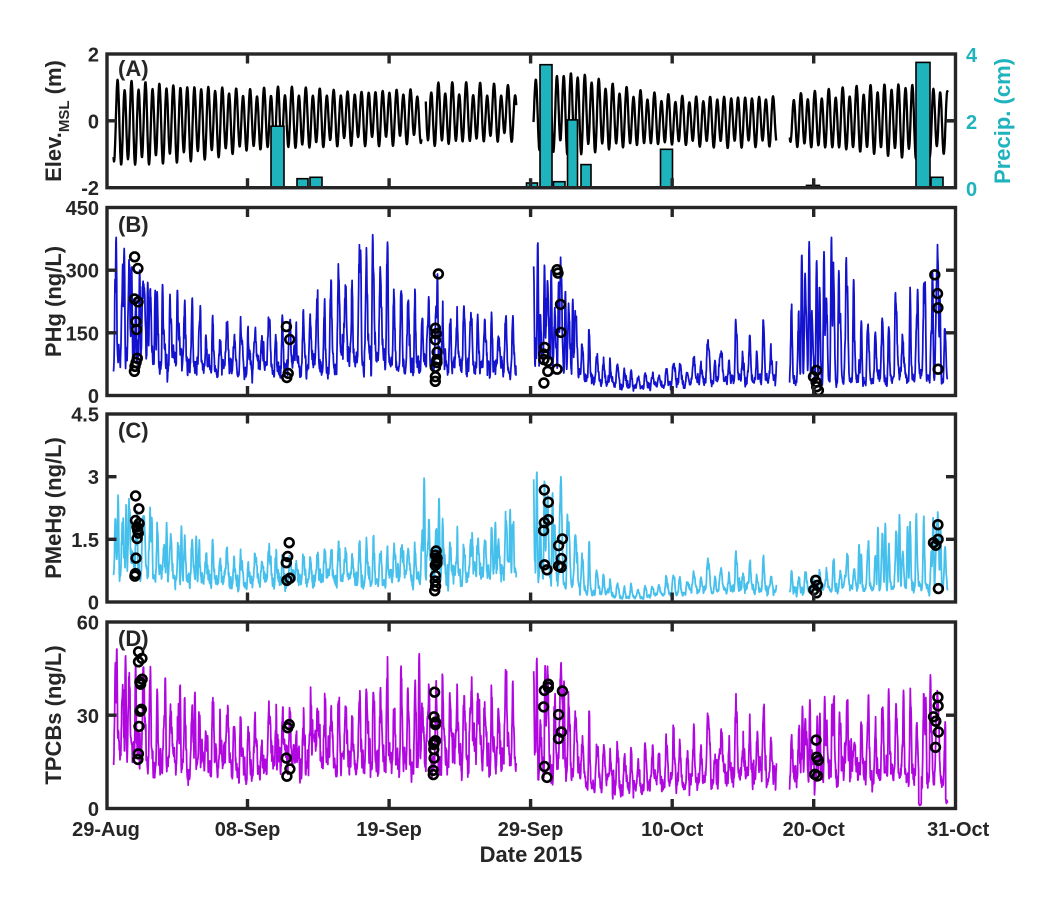 This screenshot has height=905, width=1064. Describe the element at coordinates (53, 714) in the screenshot. I see `svg-text: TPCBs (ng/L)` at that location.